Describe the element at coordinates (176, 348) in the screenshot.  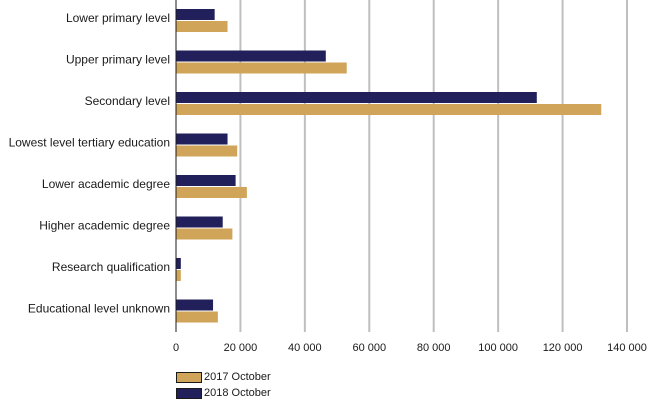
I see `x-tick-label: 0` at that location.